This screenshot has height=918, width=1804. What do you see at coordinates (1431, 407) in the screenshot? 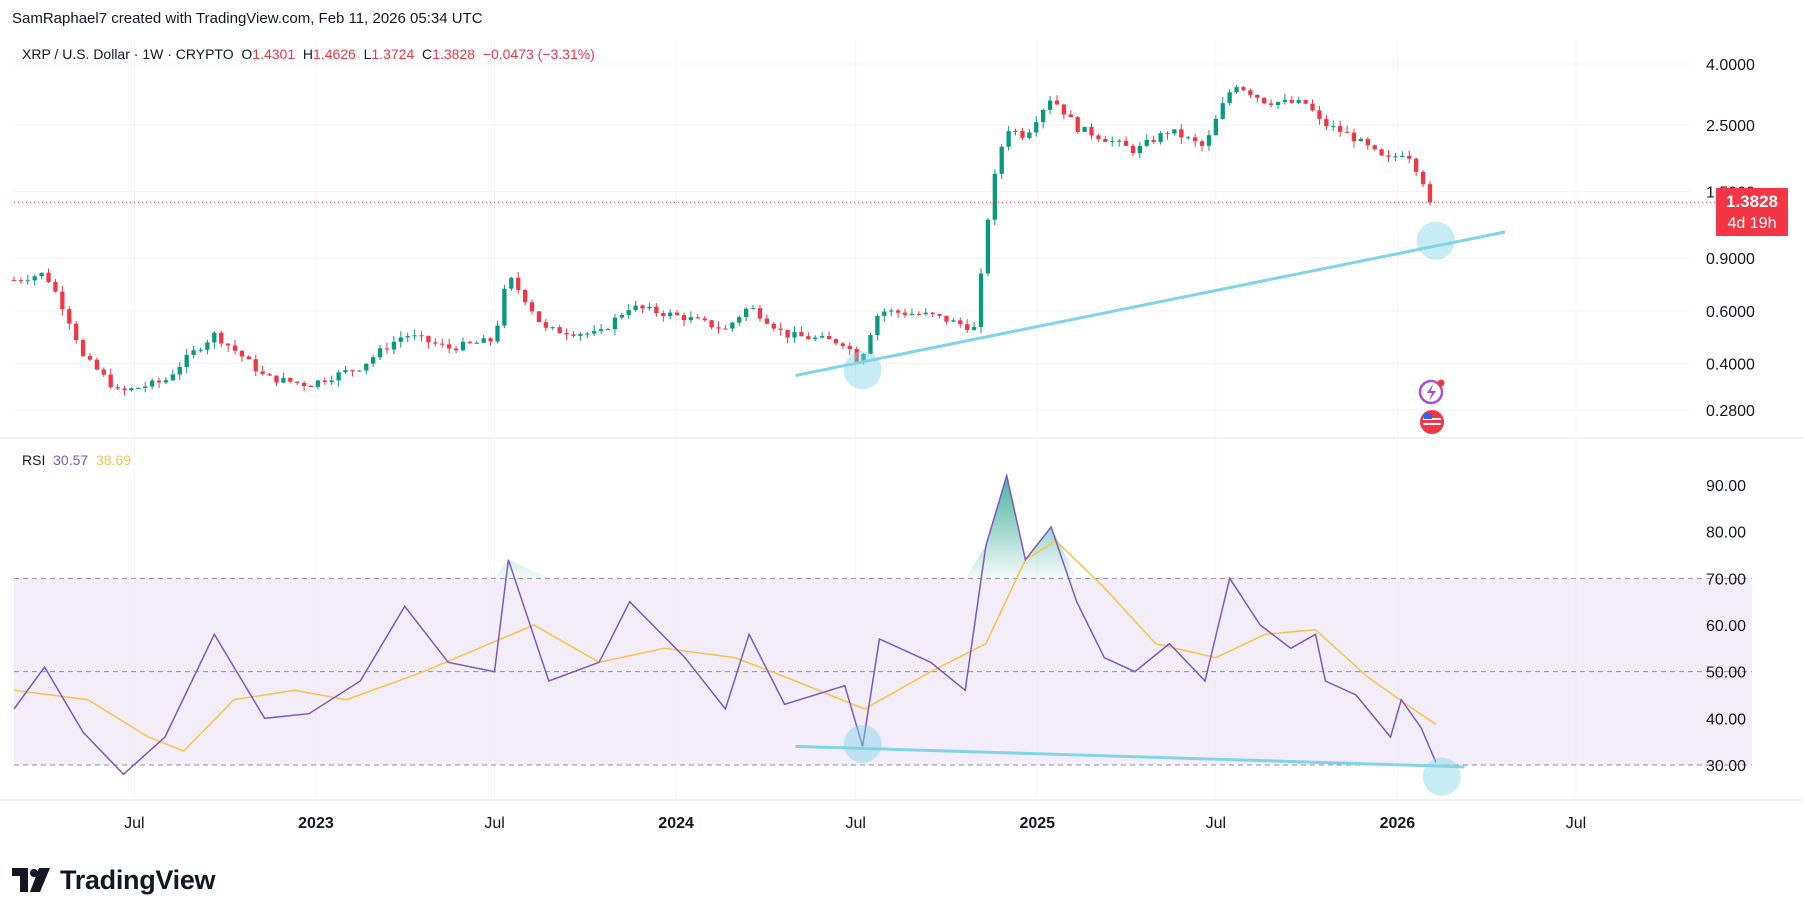
I see `event-icons` at bounding box center [1431, 407].